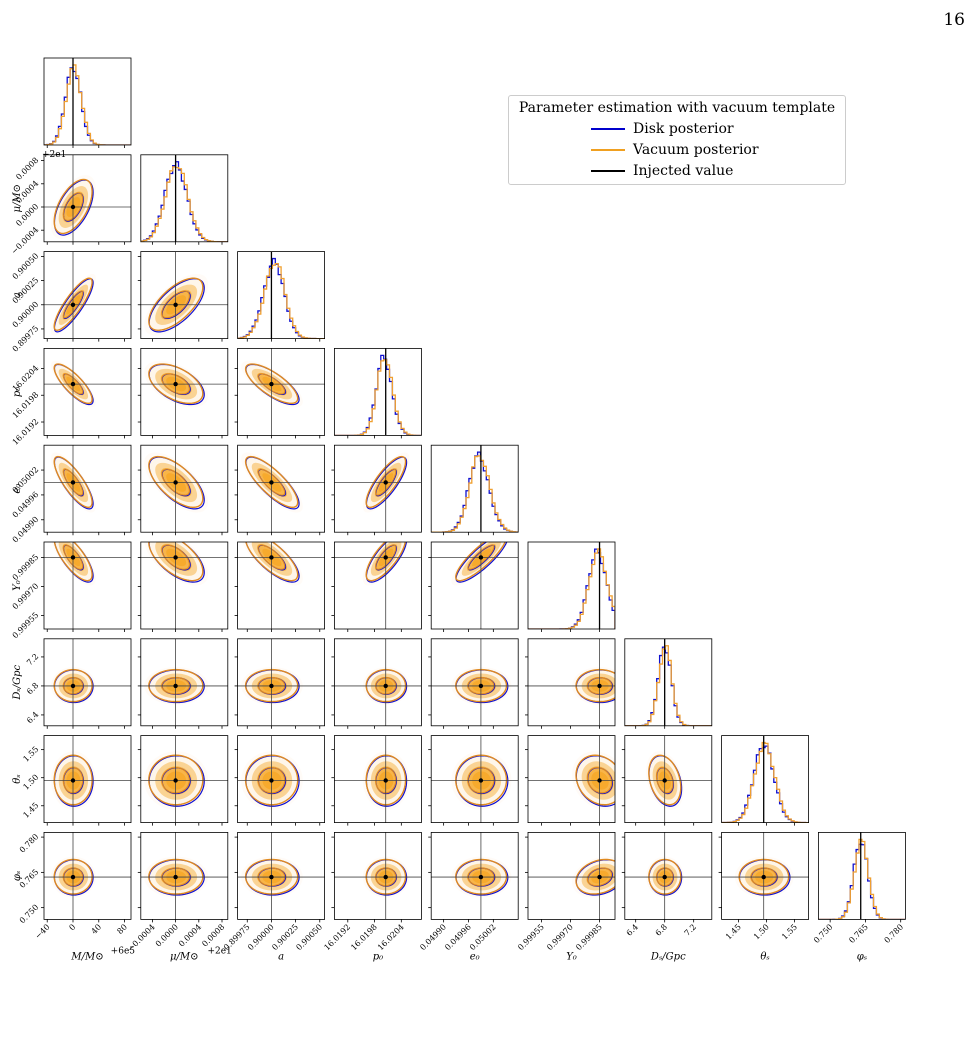 The image size is (973, 1039). What do you see at coordinates (823, 933) in the screenshot?
I see `x-tick-label: 0.750` at bounding box center [823, 933].